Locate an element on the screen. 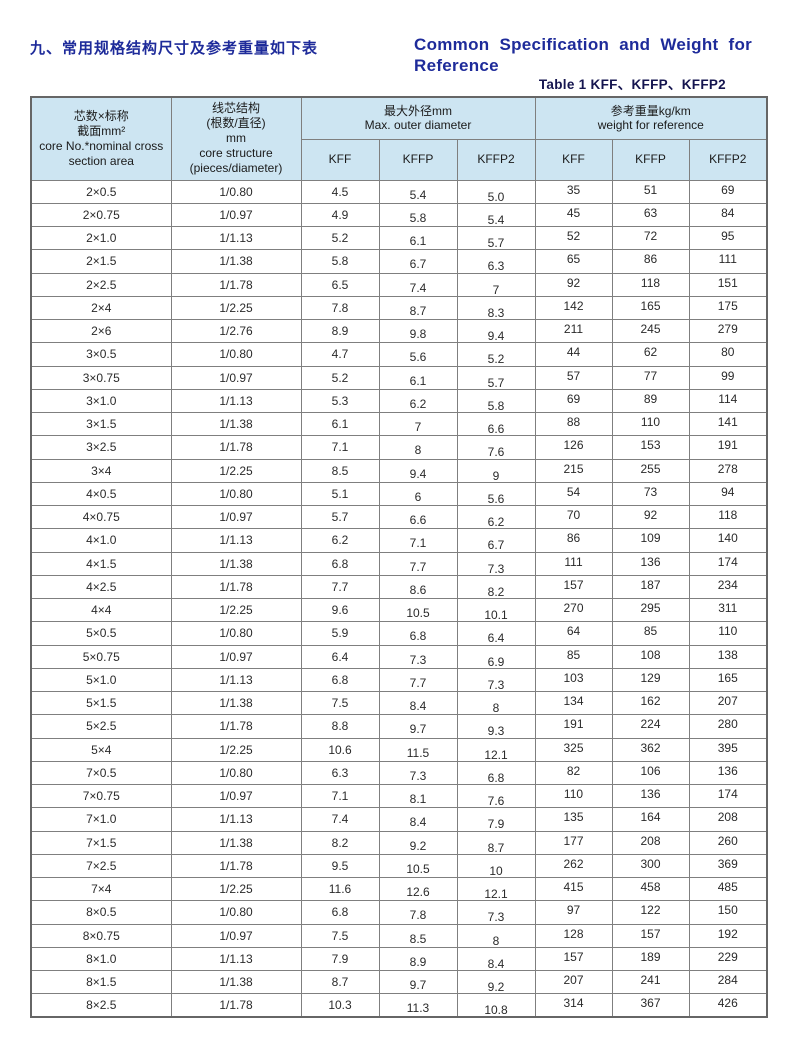  core-count-cell: 4×1.5 is located at coordinates (101, 563).